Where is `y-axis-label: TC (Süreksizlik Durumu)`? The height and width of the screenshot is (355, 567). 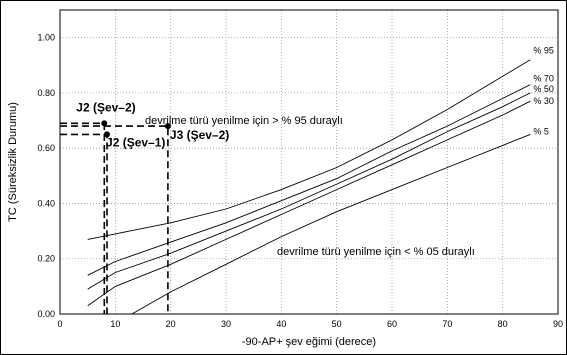 y-axis-label: TC (Süreksizlik Durumu) is located at coordinates (13, 162).